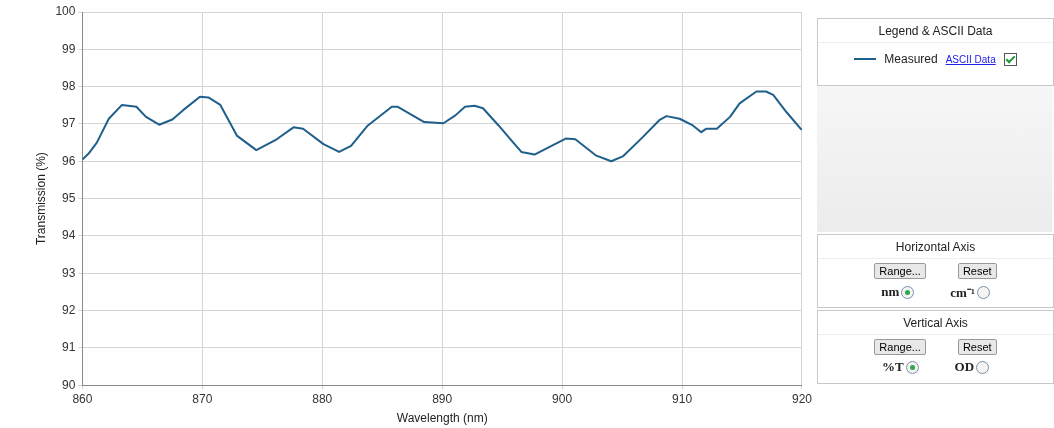  Describe the element at coordinates (65, 11) in the screenshot. I see `y-tick-label: 100` at that location.